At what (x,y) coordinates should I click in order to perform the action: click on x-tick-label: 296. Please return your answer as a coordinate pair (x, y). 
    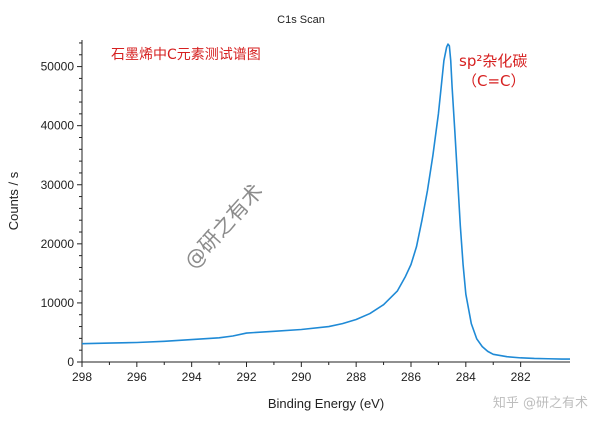
    Looking at the image, I should click on (137, 377).